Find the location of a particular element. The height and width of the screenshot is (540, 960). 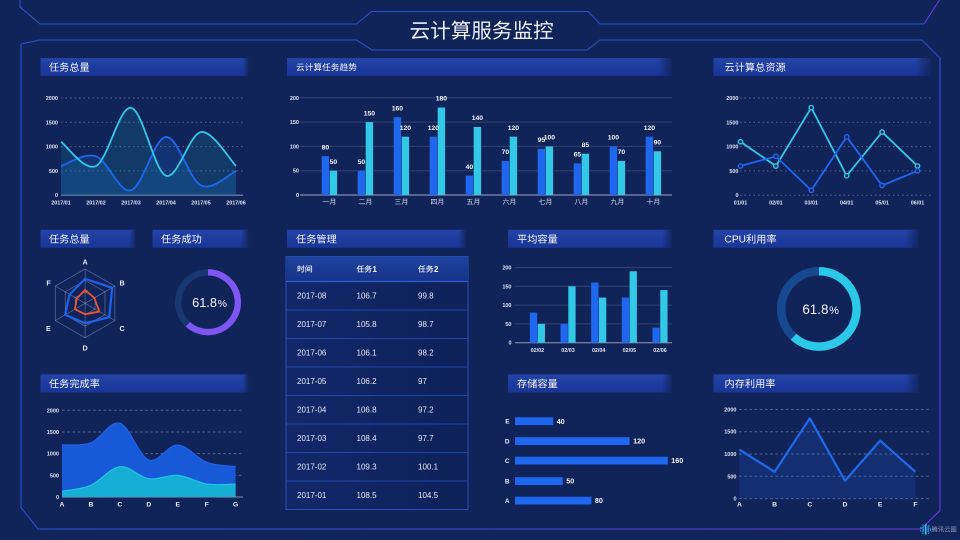

svg-text: 04/01 is located at coordinates (847, 204).